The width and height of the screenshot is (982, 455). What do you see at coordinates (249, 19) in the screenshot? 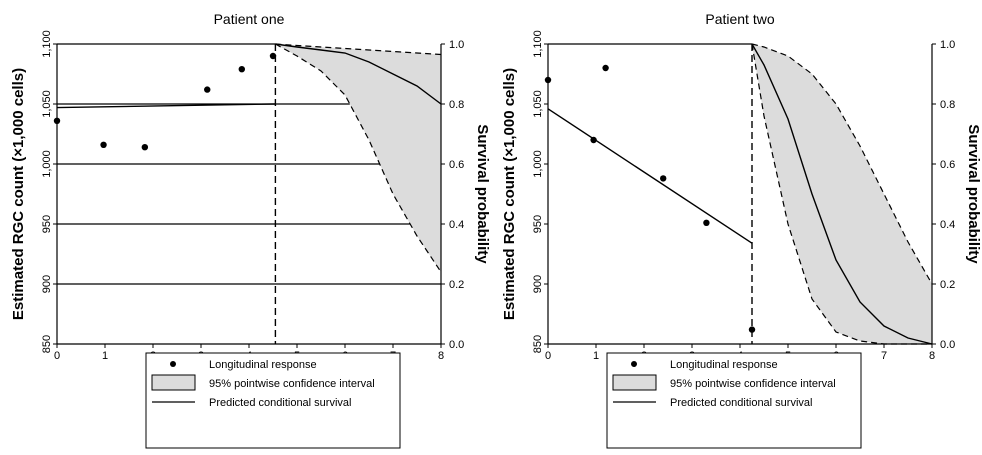
I see `panel-title: Patient one` at bounding box center [249, 19].